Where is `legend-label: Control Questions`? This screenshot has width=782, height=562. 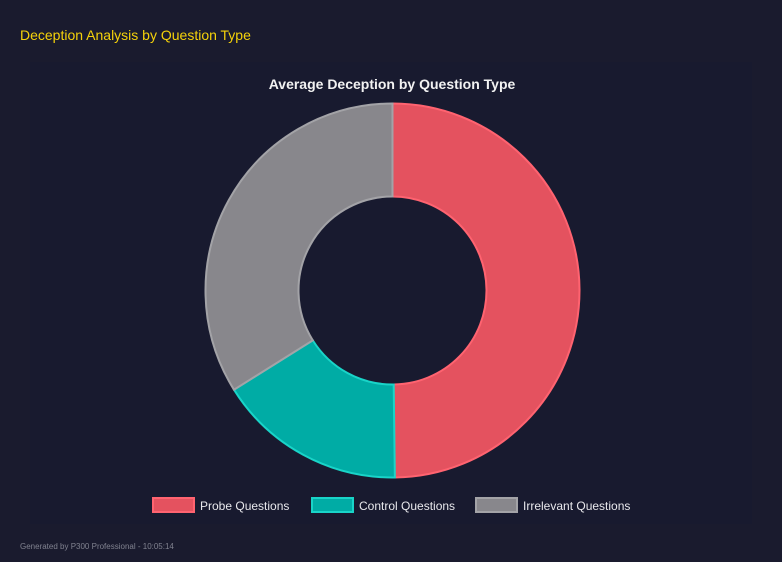
legend-label: Control Questions is located at coordinates (407, 506).